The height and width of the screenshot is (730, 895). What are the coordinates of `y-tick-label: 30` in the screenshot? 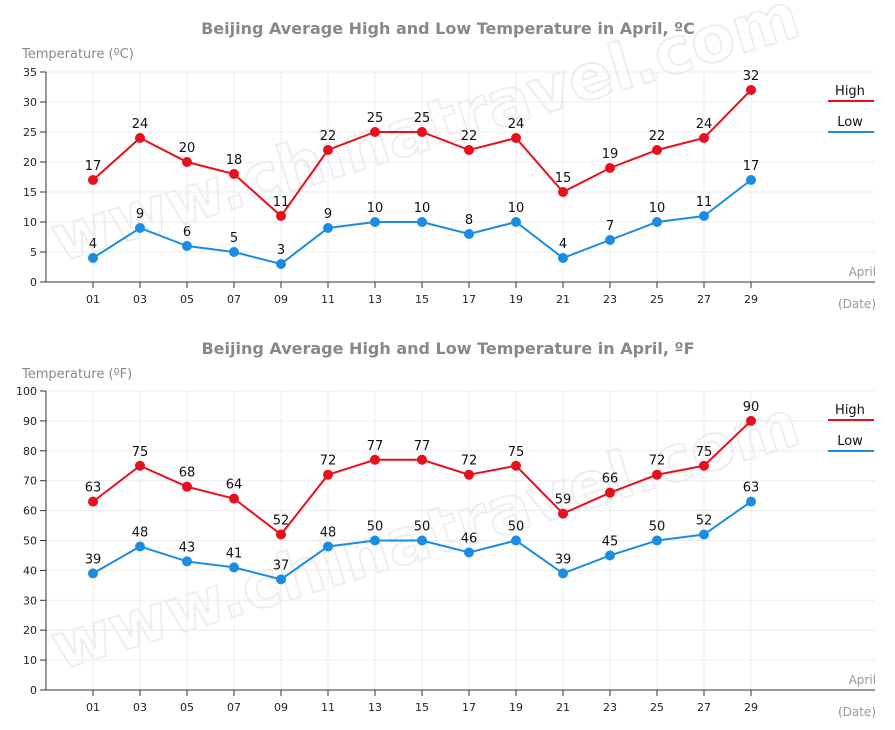 It's located at (30, 102).